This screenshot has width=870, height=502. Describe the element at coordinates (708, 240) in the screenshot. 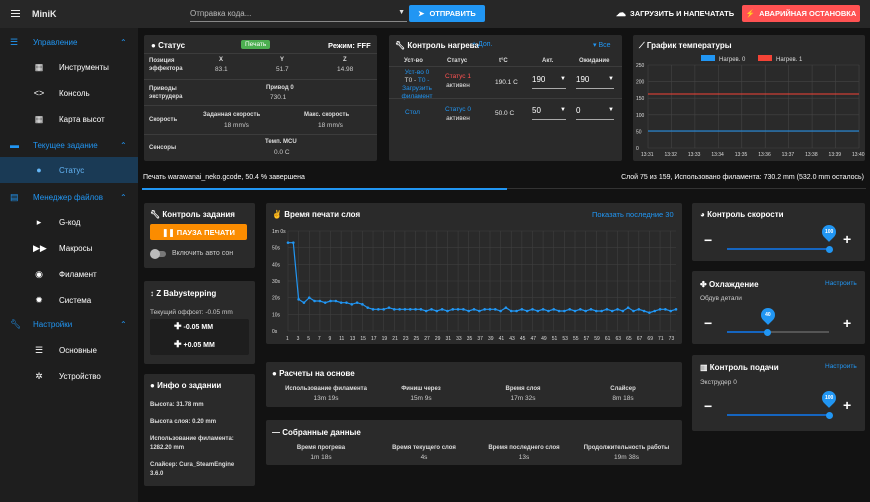

I see `speed-decrease-button: −` at that location.